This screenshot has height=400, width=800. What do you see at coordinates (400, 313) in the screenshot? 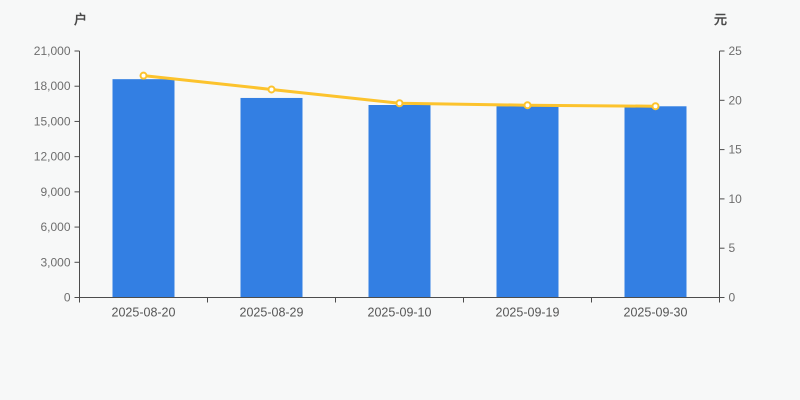
I see `x-axis-category-label: 2025-09-10` at bounding box center [400, 313].